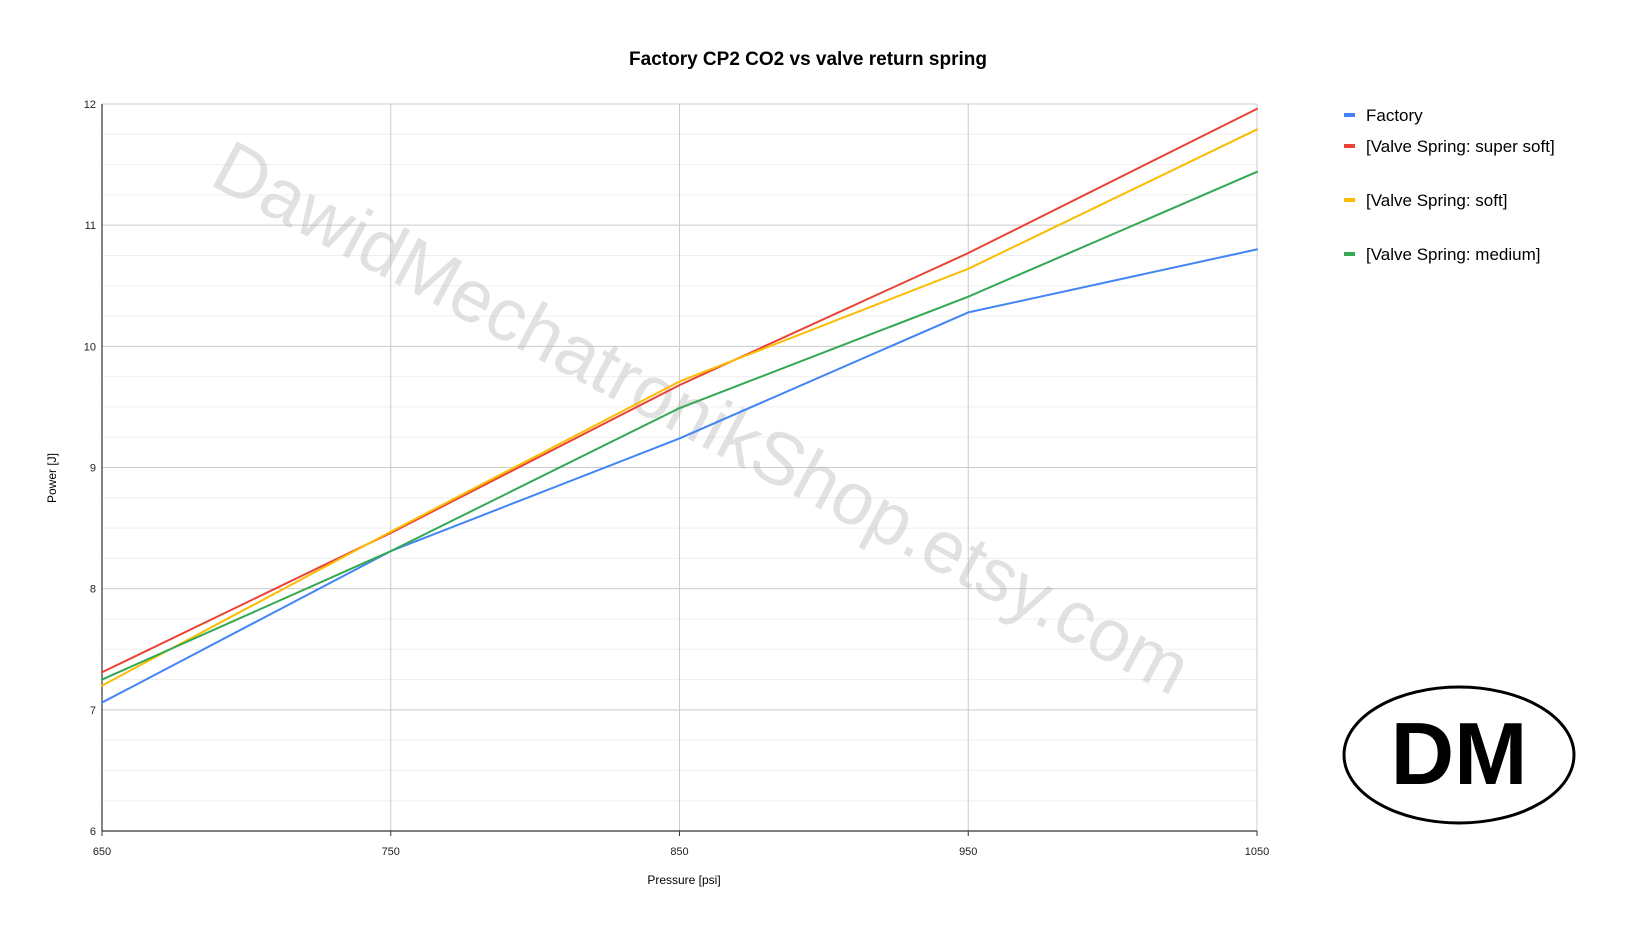  Describe the element at coordinates (90, 105) in the screenshot. I see `y-tick-label: 12` at that location.